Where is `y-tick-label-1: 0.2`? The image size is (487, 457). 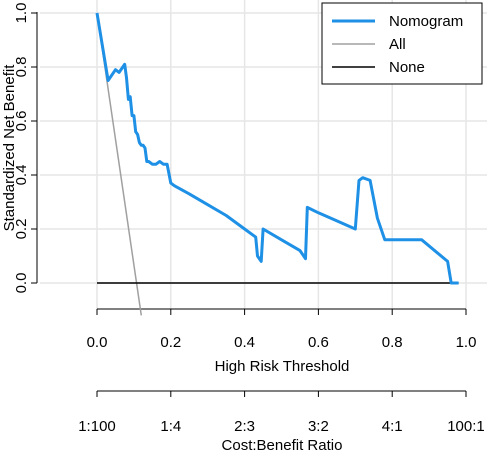
y-tick-label-1: 0.2 is located at coordinates (21, 229).